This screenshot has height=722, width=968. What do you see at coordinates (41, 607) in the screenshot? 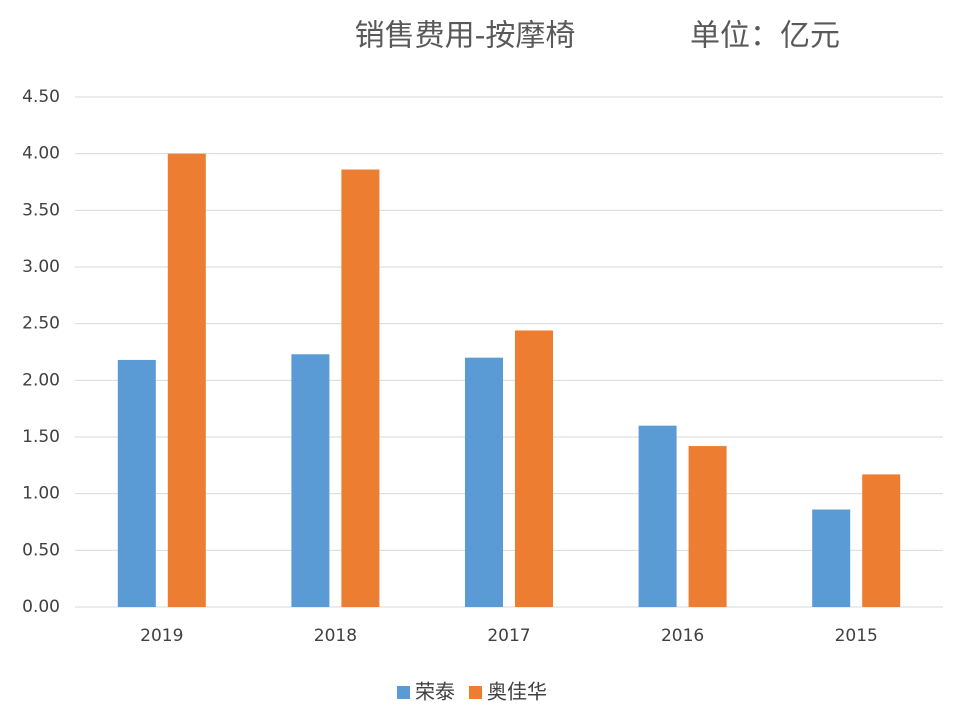
I see `y-tick-label: 0.00` at bounding box center [41, 607].